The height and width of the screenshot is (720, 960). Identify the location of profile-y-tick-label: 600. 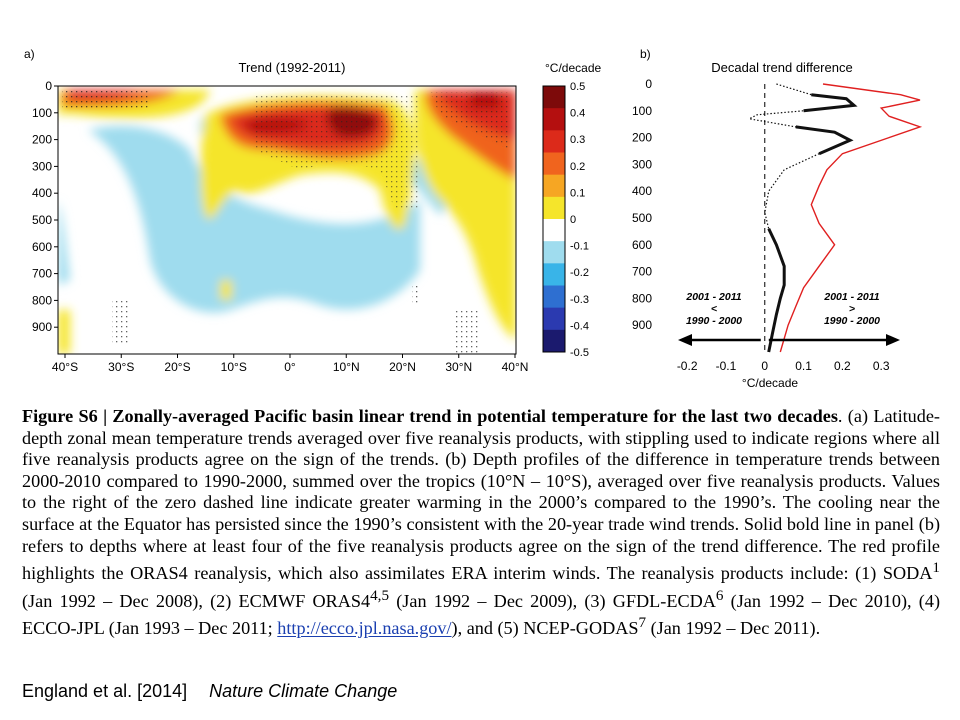
(642, 245).